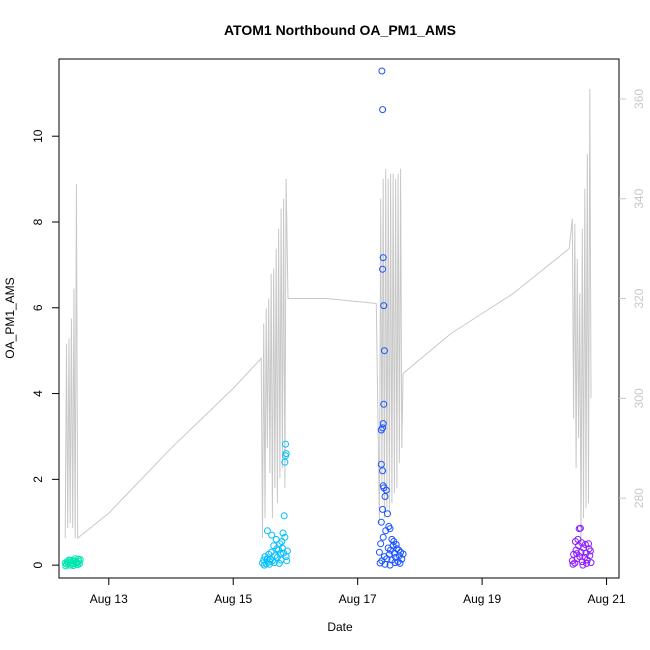 The height and width of the screenshot is (650, 650). Describe the element at coordinates (340, 627) in the screenshot. I see `x-axis-label: Date` at that location.